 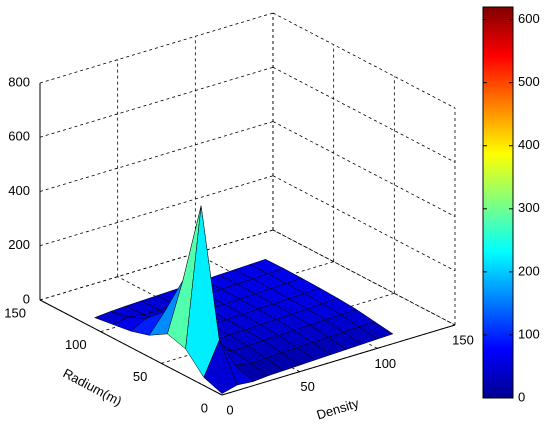 I want to click on colorbar-tick-label: 0, so click(x=521, y=396).